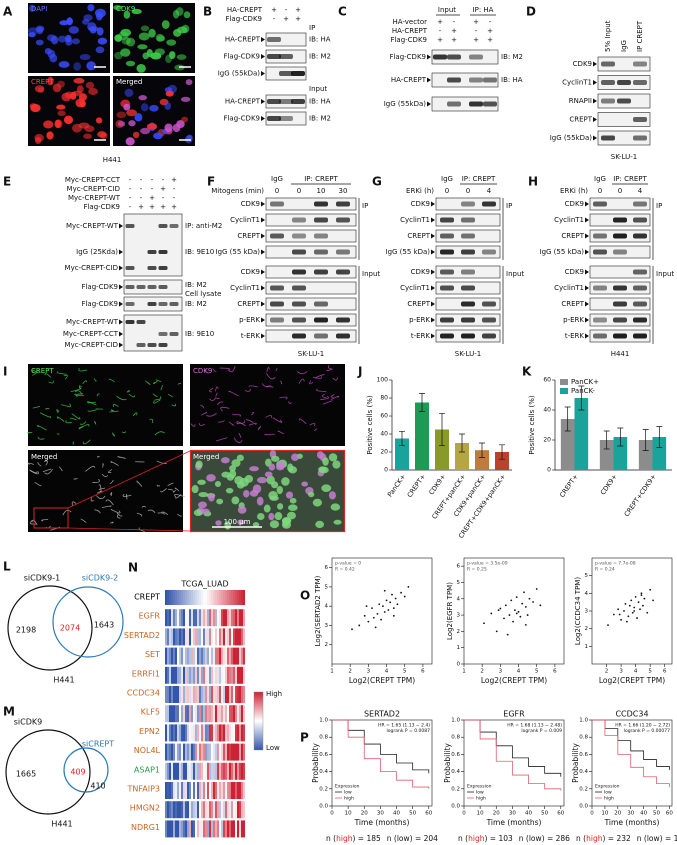 The image size is (677, 845). What do you see at coordinates (101, 207) in the screenshot?
I see `label: Flag-CDK9` at bounding box center [101, 207].